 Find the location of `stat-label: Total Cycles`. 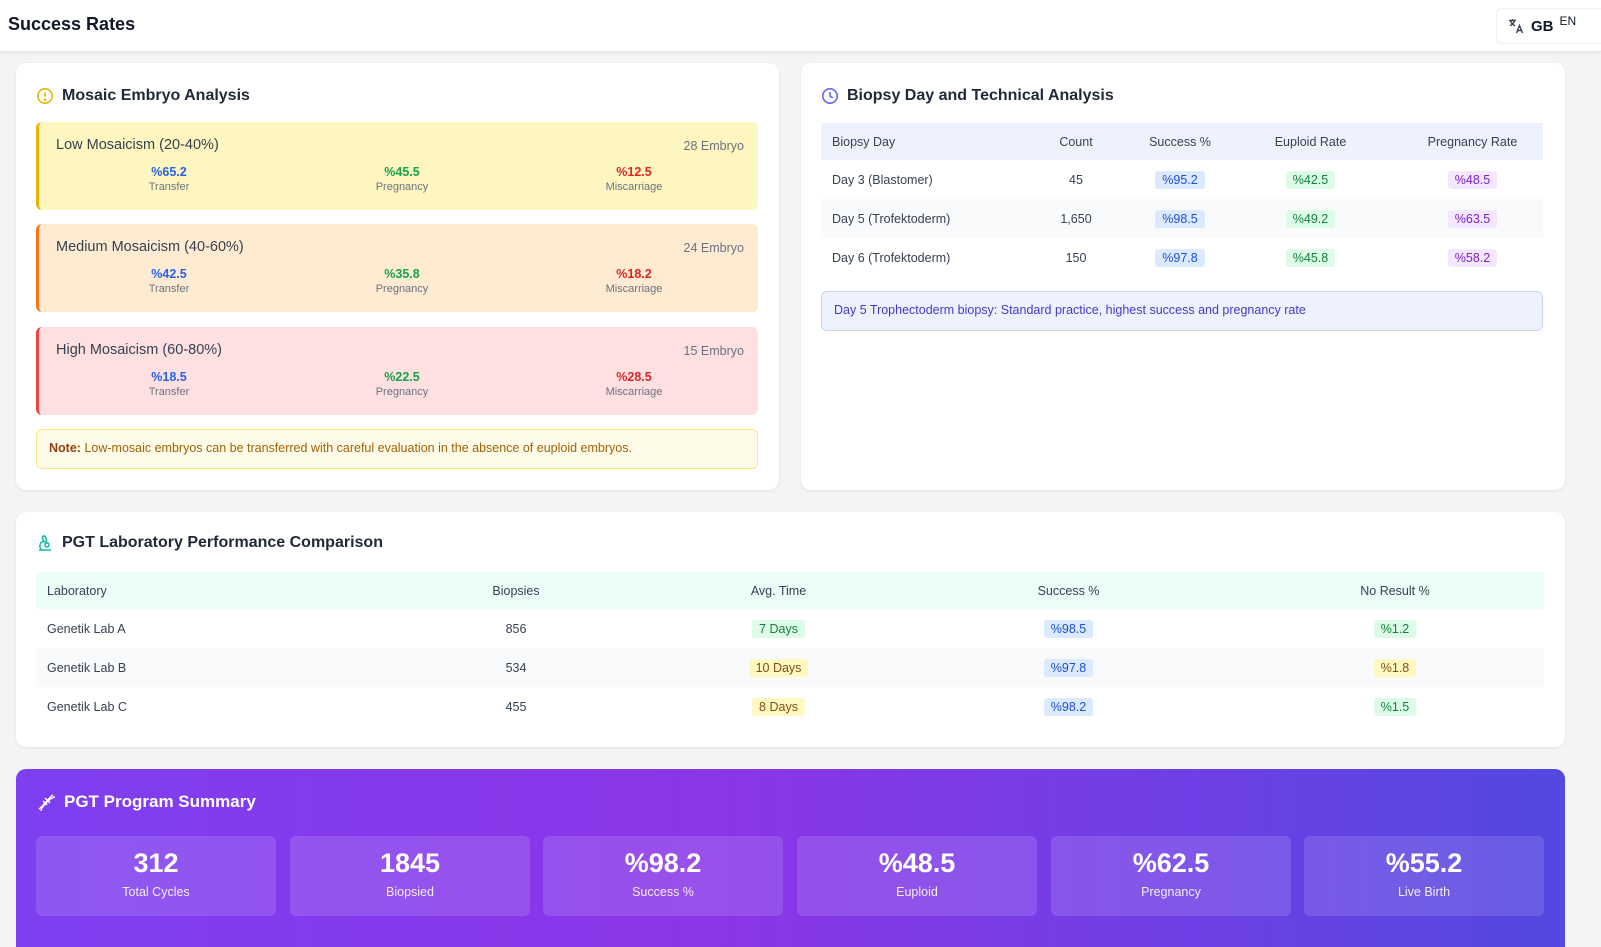

stat-label: Total Cycles is located at coordinates (156, 892).